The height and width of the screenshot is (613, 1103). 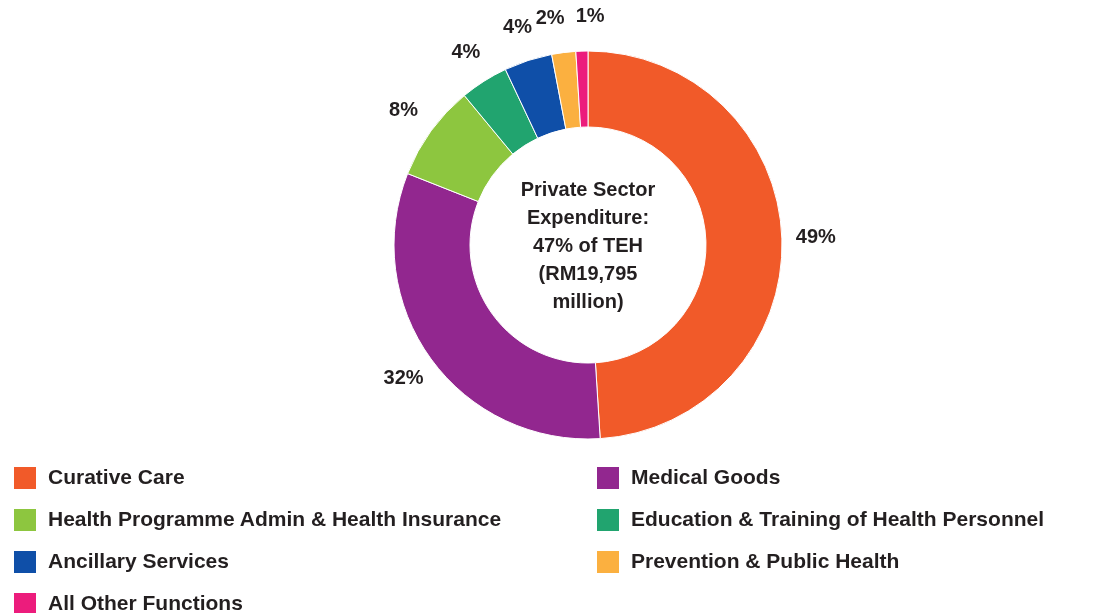 I want to click on data-label: 8%, so click(x=404, y=109).